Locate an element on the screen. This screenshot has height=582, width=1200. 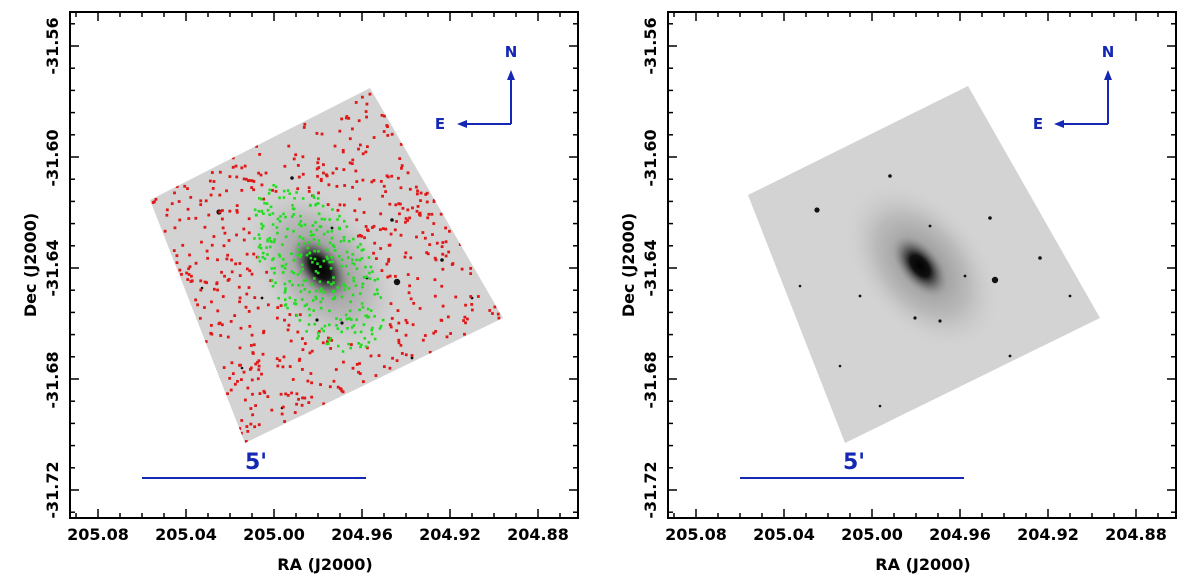
x-tick-label: 204.96 is located at coordinates (960, 534).